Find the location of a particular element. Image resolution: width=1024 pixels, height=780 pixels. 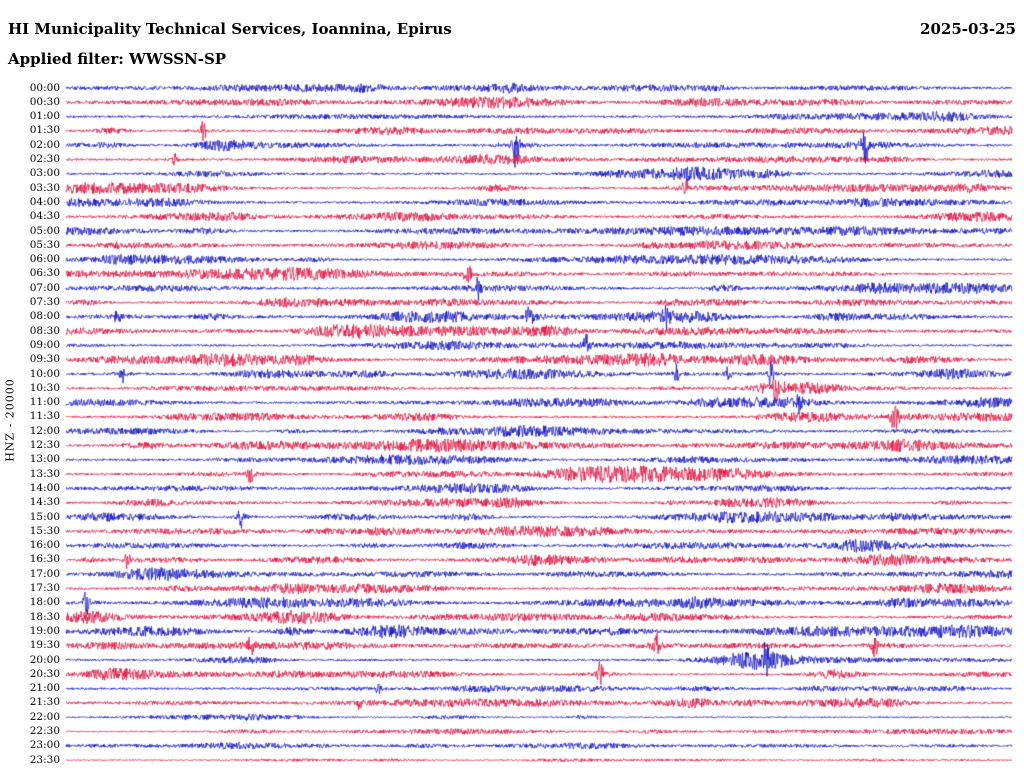

trace-time-label: 18:00 is located at coordinates (44, 602).